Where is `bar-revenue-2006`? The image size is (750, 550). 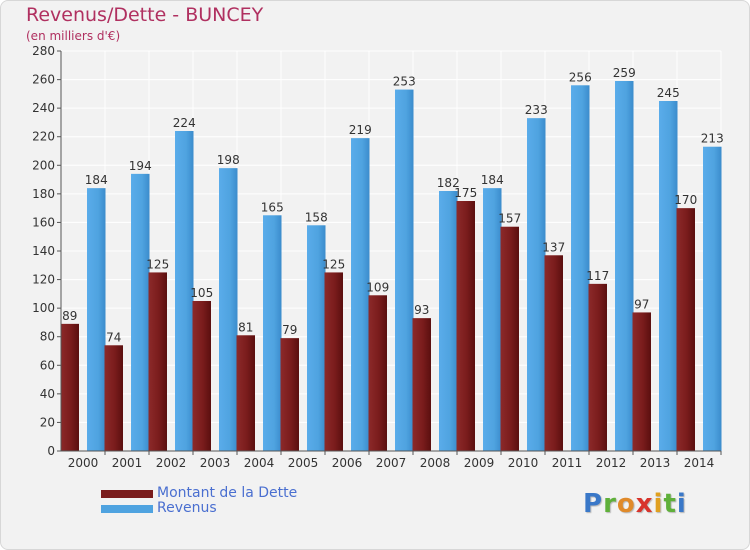
bar-revenue-2006 is located at coordinates (360, 294).